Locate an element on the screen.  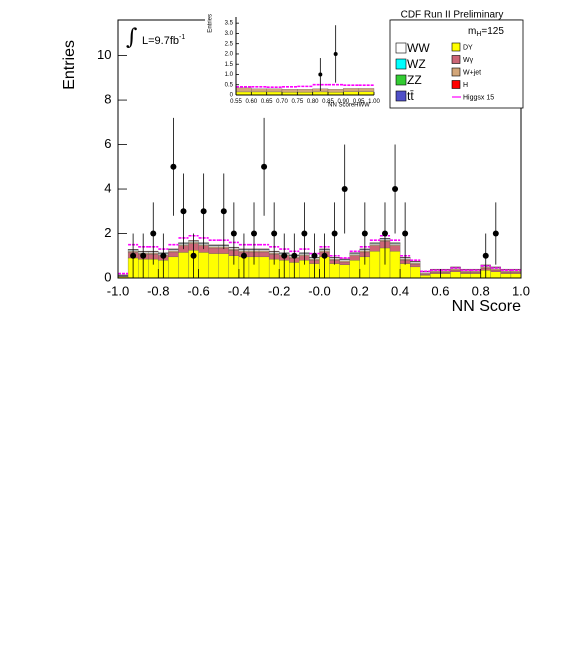
legend-label: W+jet is located at coordinates (472, 72).